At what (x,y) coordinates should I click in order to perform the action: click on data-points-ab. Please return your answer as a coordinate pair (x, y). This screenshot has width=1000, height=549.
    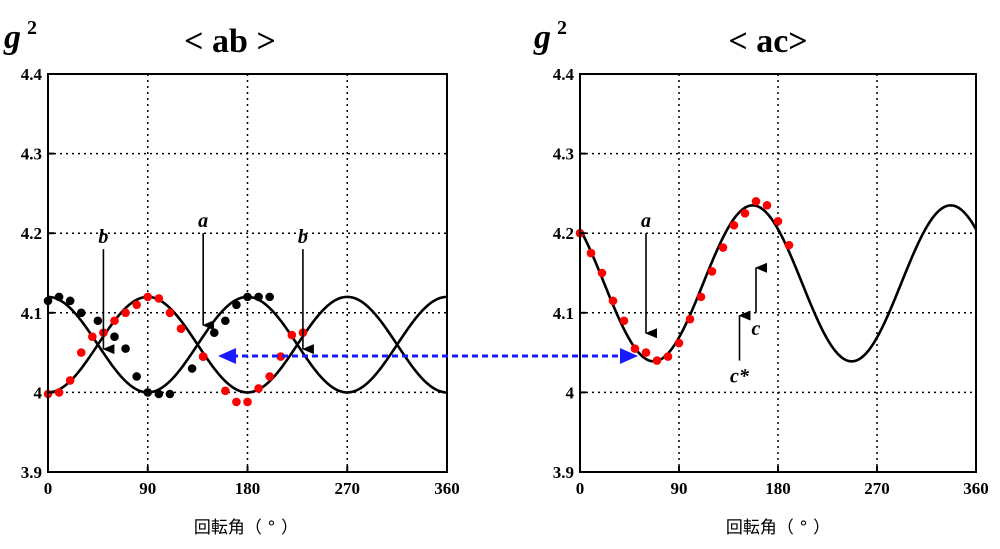
    Looking at the image, I should click on (175, 349).